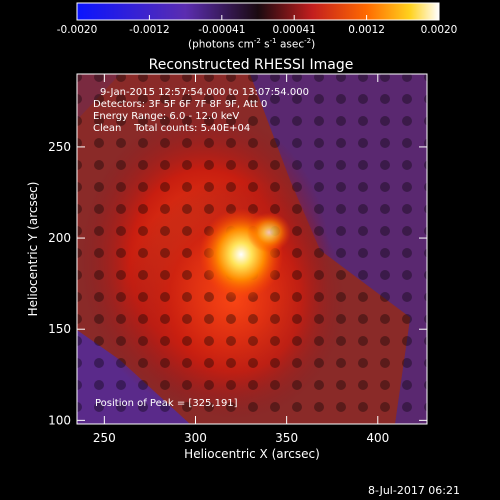 The width and height of the screenshot is (500, 500). What do you see at coordinates (166, 403) in the screenshot?
I see `peak-position-text: Position of Peak = [325,191]` at bounding box center [166, 403].